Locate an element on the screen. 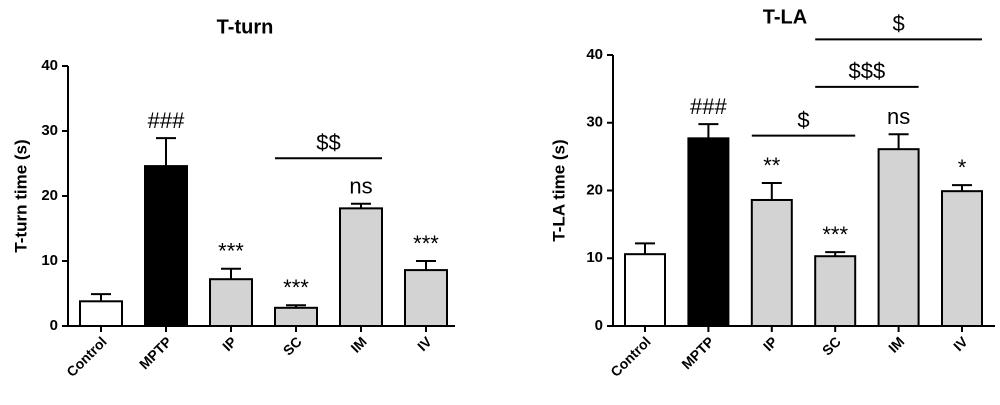  significance-label: * is located at coordinates (962, 167).